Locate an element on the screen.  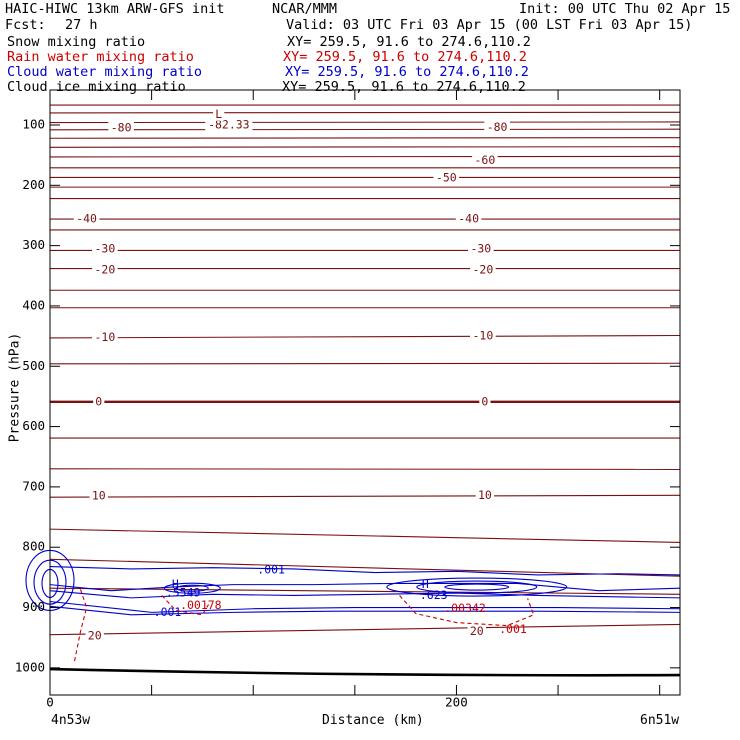
temperature-label: L is located at coordinates (218, 114).